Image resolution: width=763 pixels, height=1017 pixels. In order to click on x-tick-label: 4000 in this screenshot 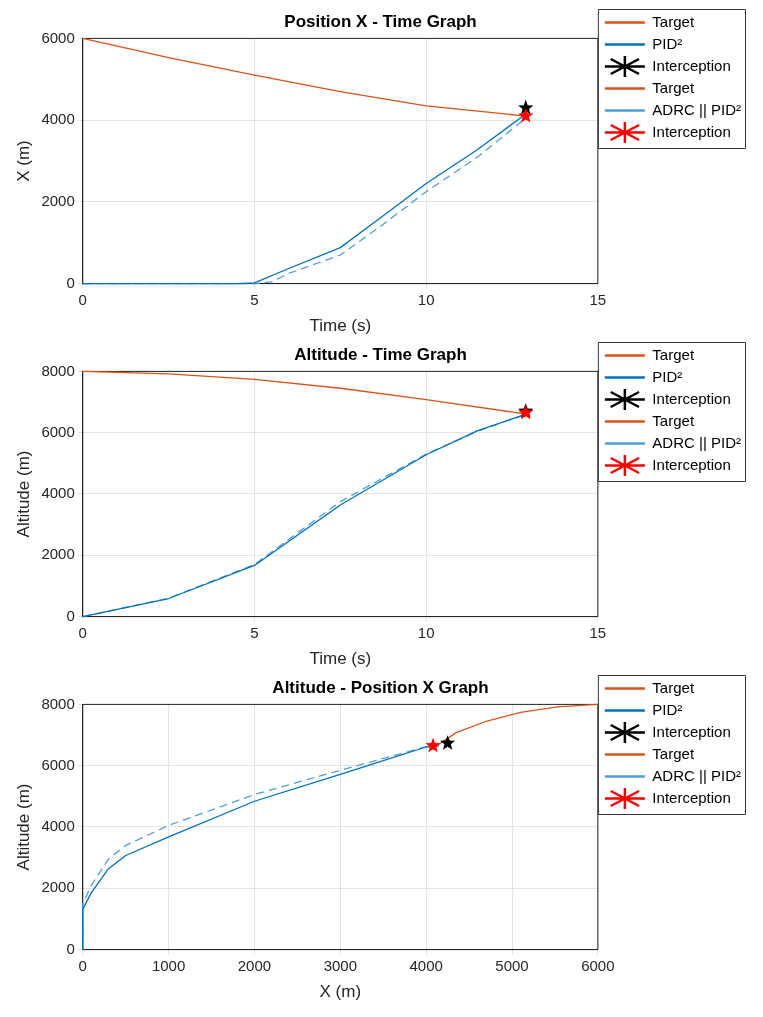, I will do `click(426, 965)`.